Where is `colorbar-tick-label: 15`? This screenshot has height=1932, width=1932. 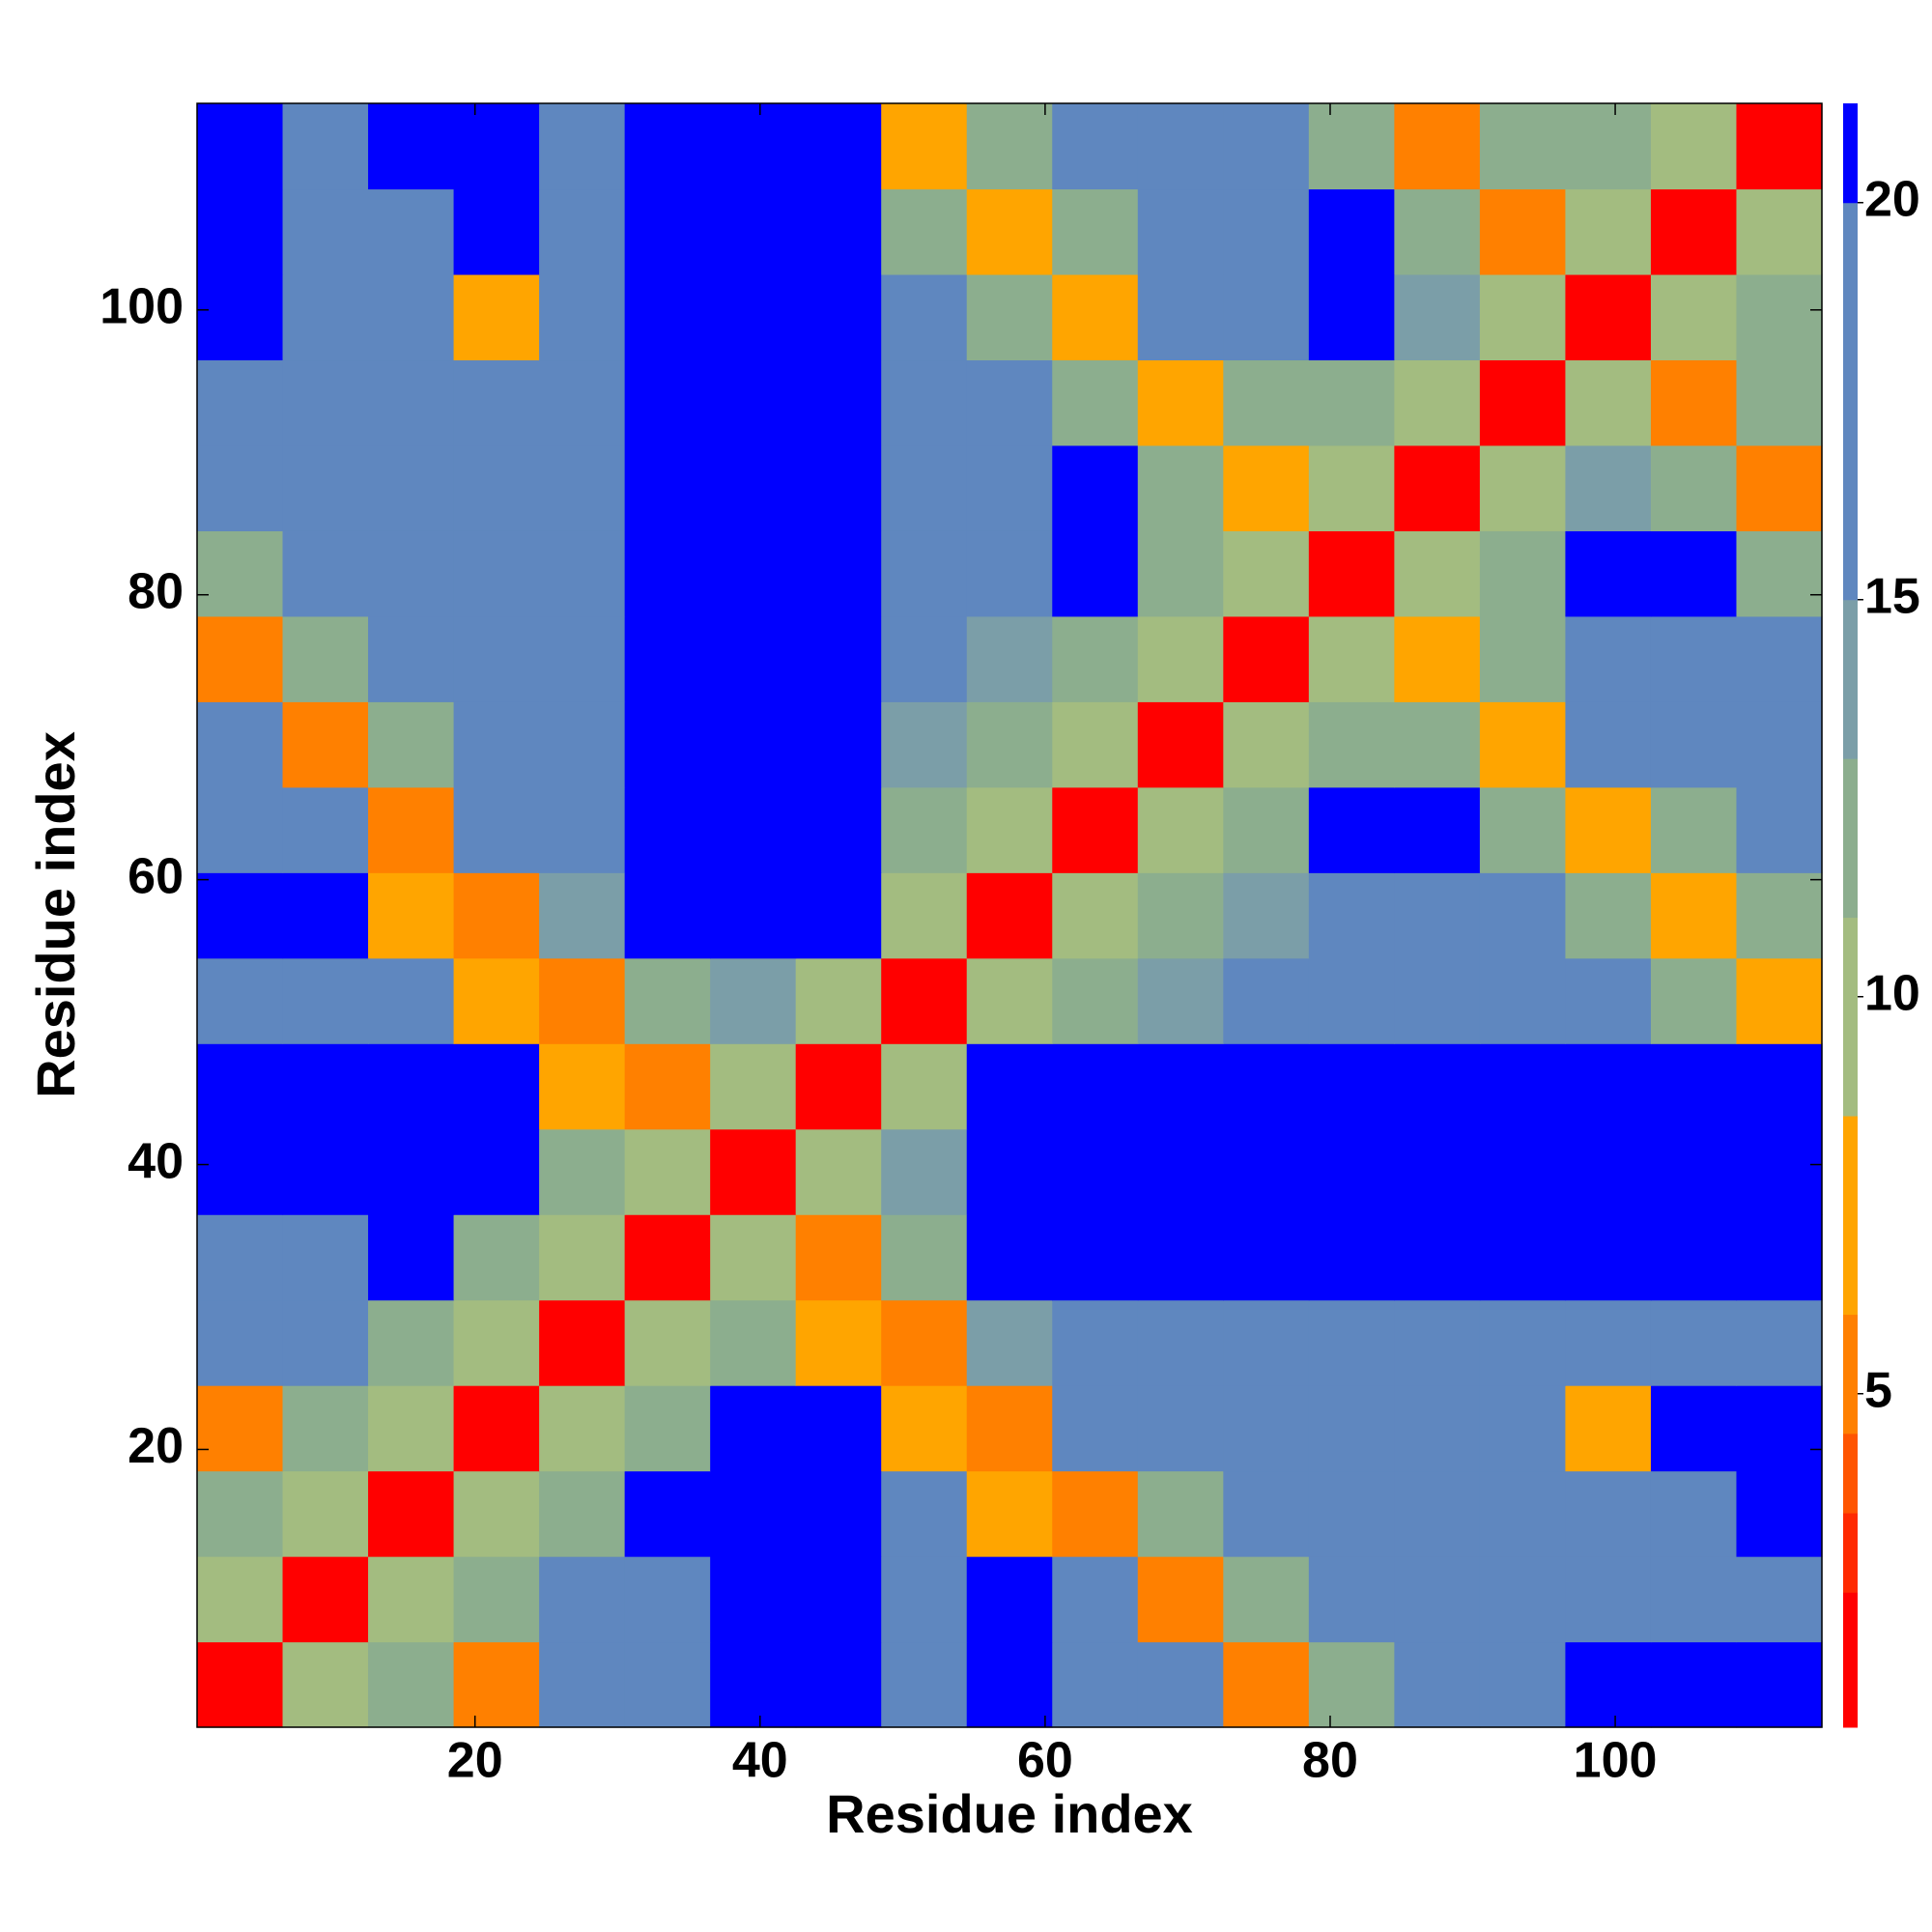 colorbar-tick-label: 15 is located at coordinates (1892, 596).